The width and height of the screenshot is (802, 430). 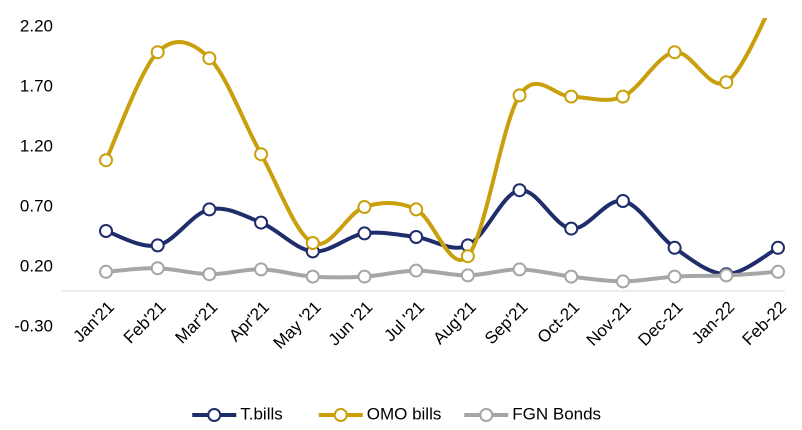 I want to click on y-tick-label: 2.20, so click(x=36, y=25).